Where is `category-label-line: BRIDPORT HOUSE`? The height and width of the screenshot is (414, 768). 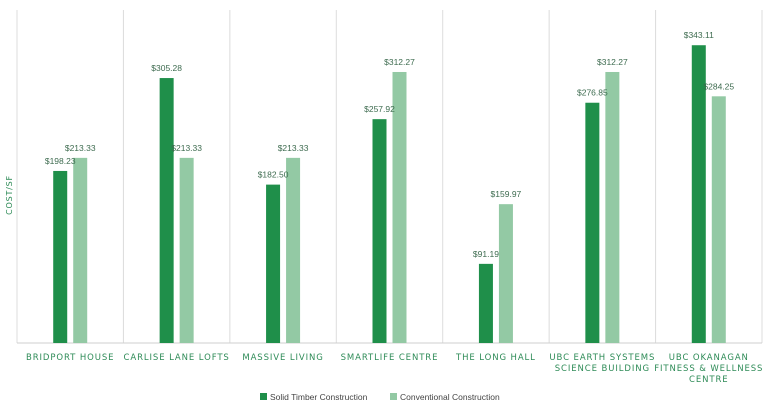 category-label-line: BRIDPORT HOUSE is located at coordinates (70, 358).